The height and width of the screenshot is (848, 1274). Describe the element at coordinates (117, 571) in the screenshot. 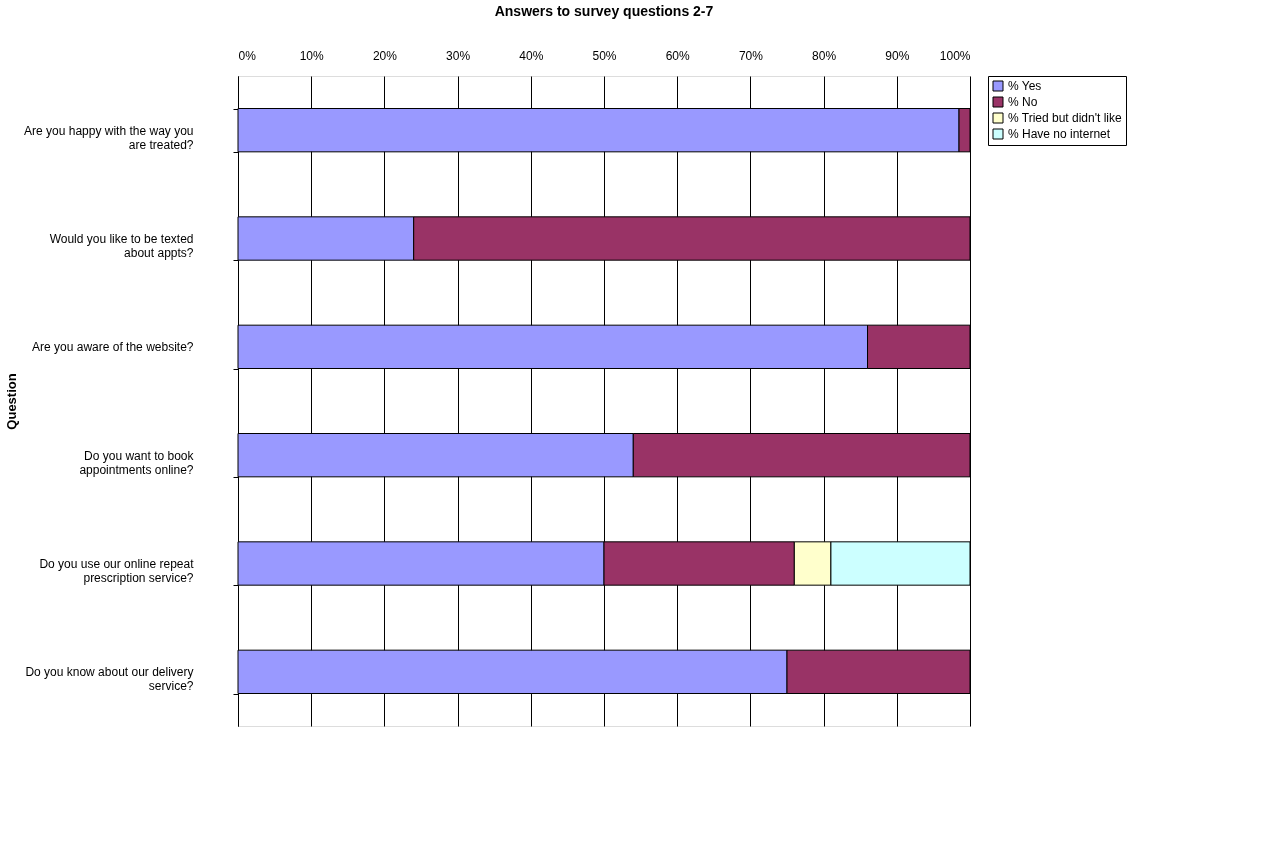

I see `y-tick-label: Do you use our online repeat prescription service?` at that location.